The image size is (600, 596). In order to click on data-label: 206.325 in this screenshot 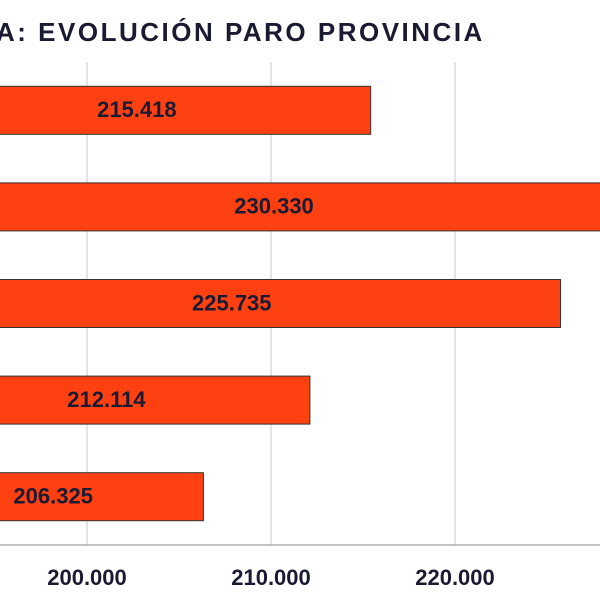, I will do `click(53, 496)`.